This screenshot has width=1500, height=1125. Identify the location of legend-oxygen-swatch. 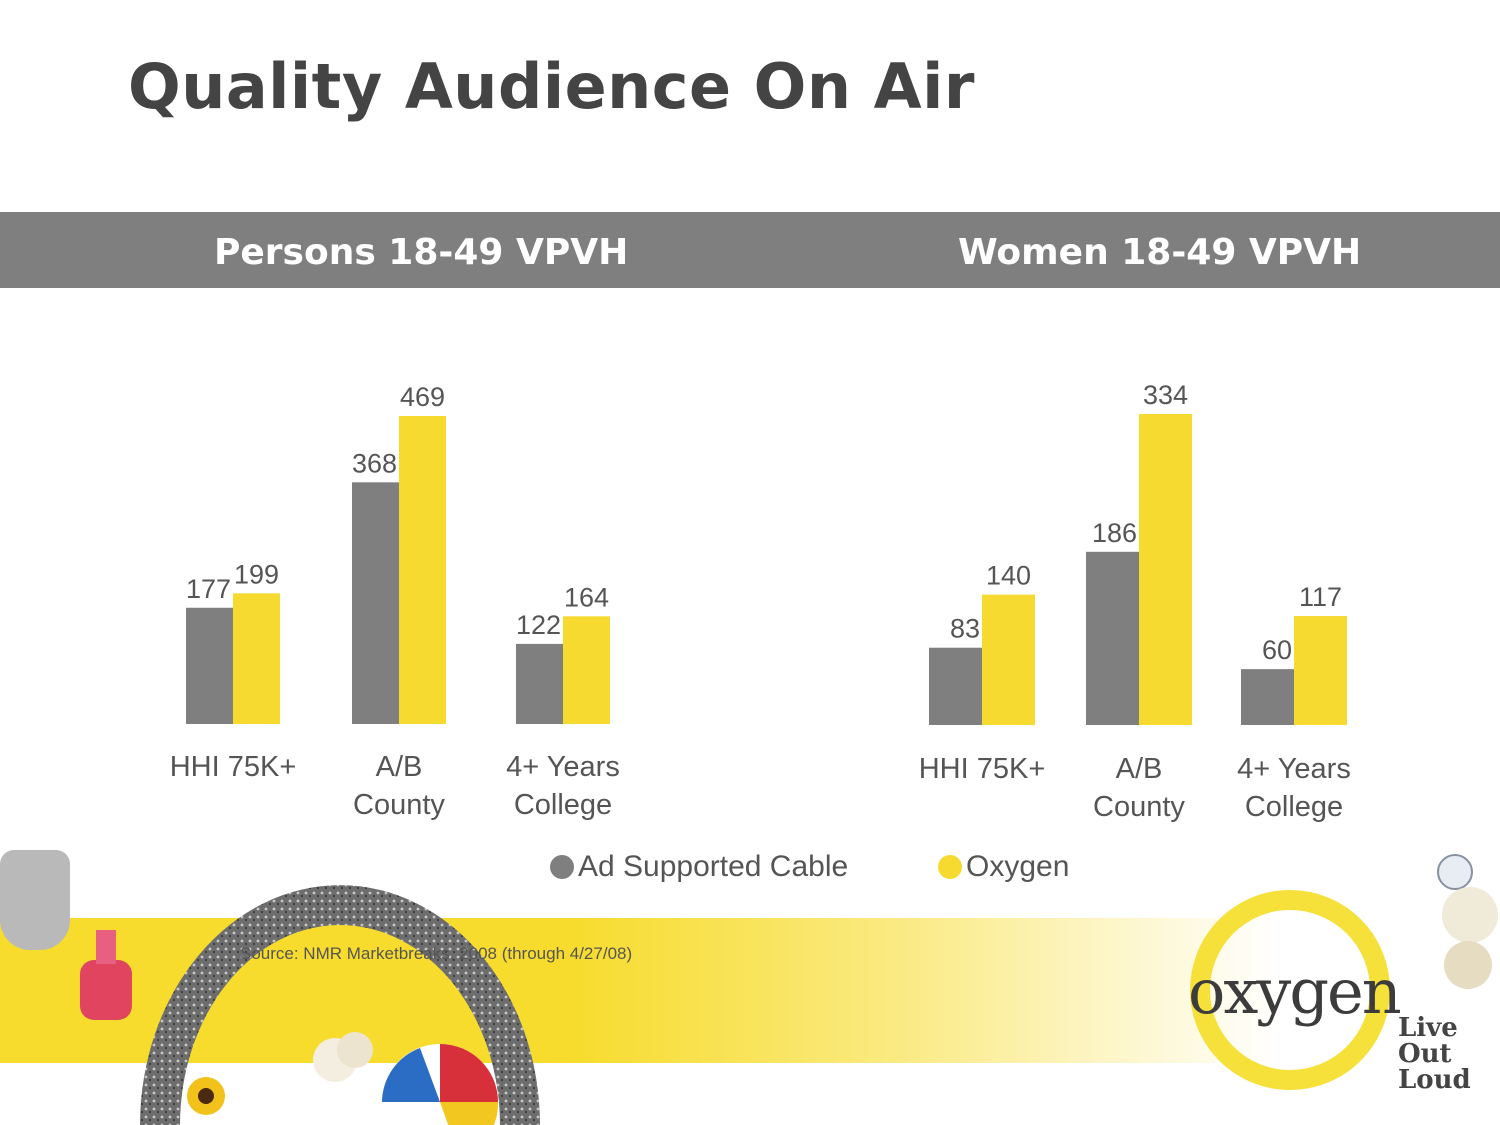
(950, 867).